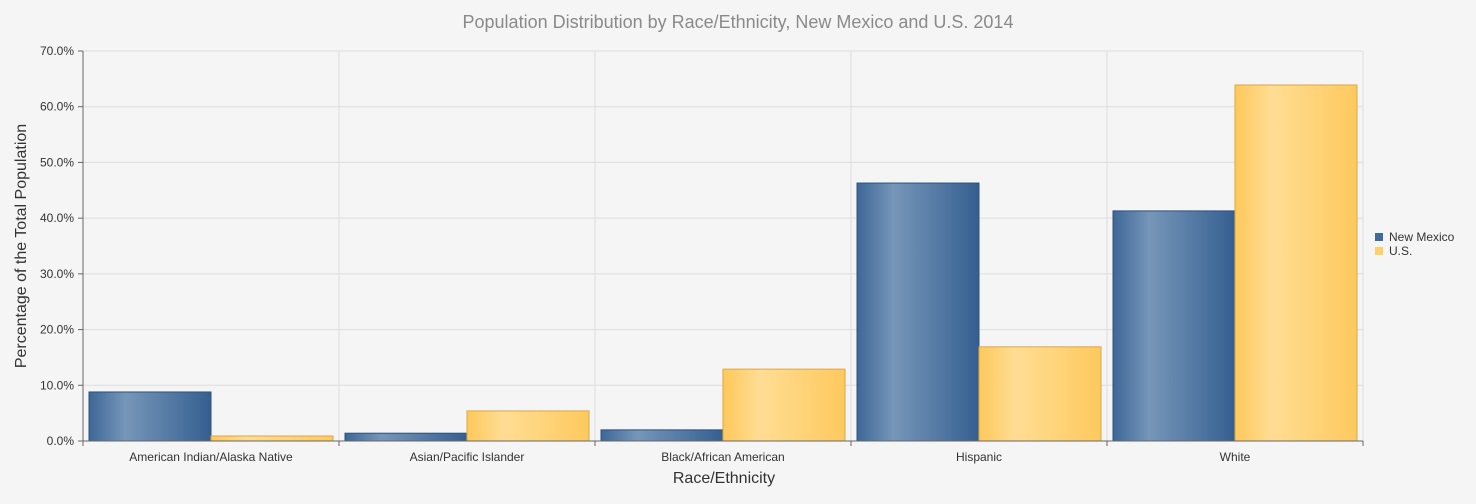 The width and height of the screenshot is (1476, 504). What do you see at coordinates (57, 51) in the screenshot?
I see `y-tick-label: 70.0%` at bounding box center [57, 51].